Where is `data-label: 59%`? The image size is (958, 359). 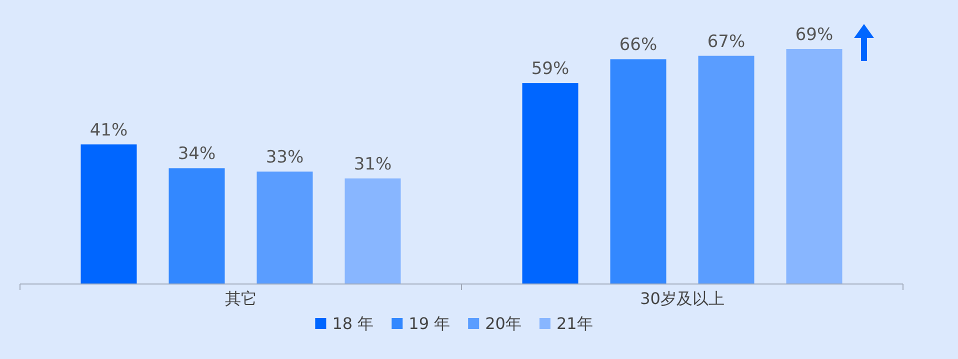
data-label: 59% is located at coordinates (550, 69).